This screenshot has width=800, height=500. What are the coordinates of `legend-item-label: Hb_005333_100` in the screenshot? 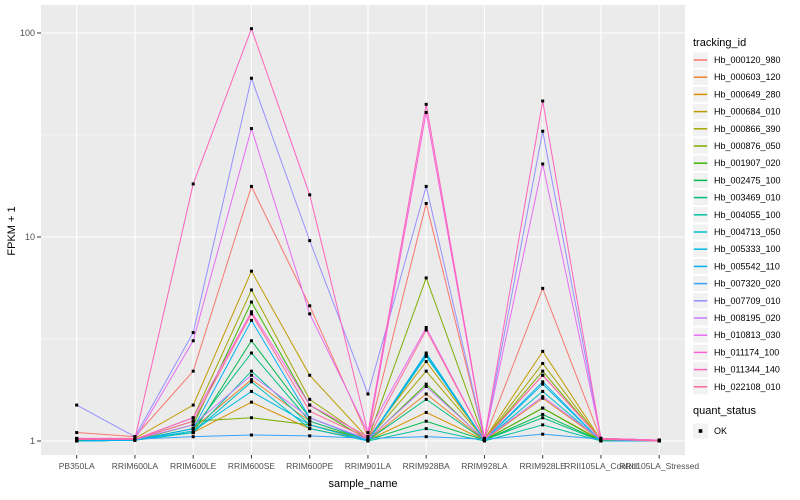 It's located at (747, 249).